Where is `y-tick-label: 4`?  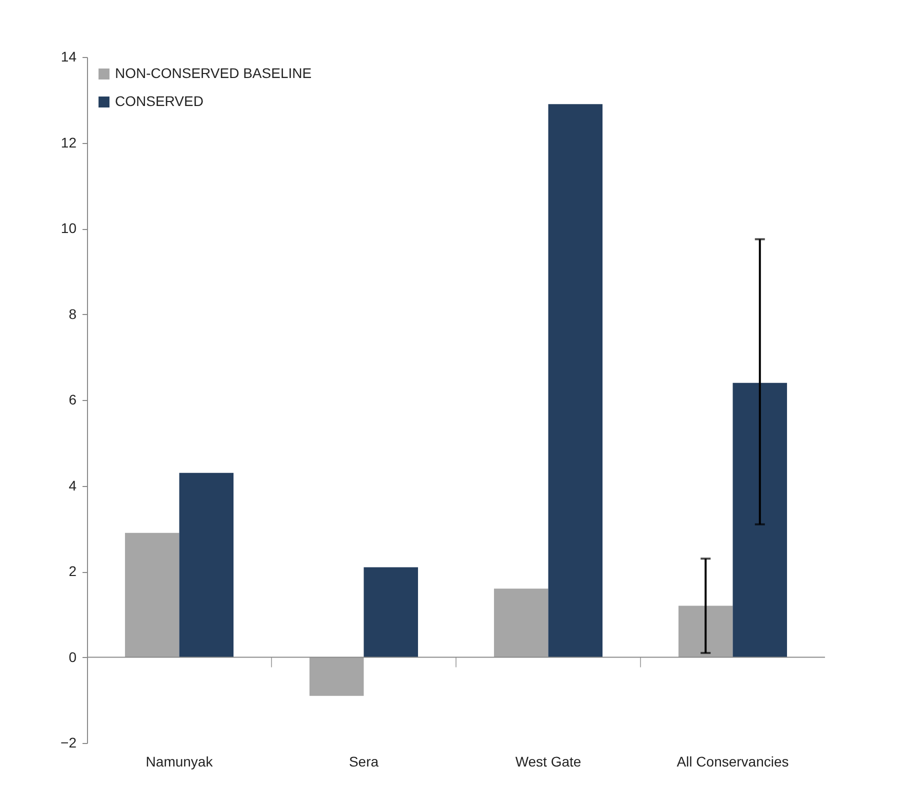 y-tick-label: 4 is located at coordinates (72, 485).